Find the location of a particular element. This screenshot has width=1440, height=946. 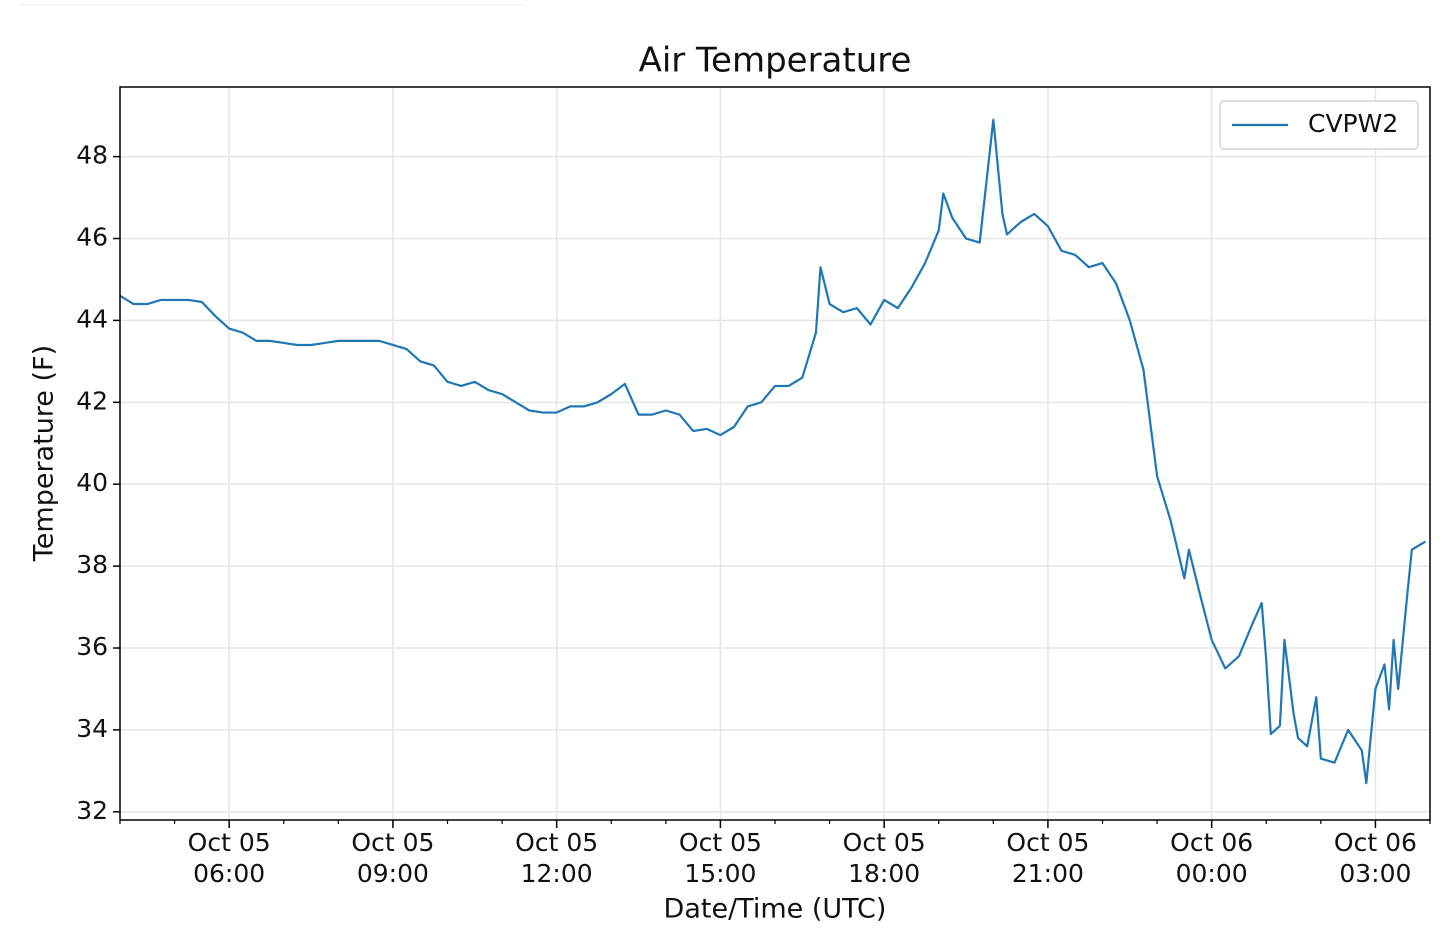

y-tick-label: 40 is located at coordinates (92, 482).